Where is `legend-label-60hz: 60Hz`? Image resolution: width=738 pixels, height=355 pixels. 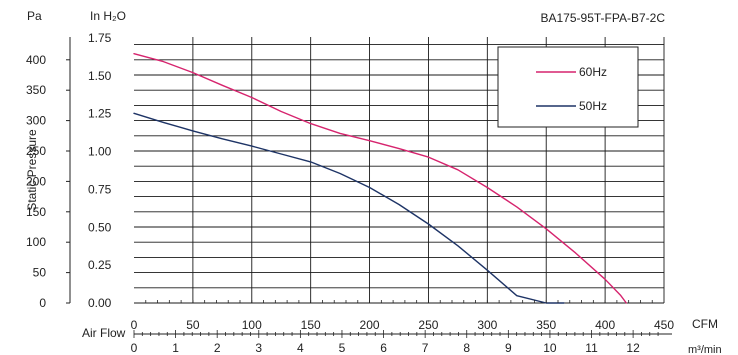 legend-label-60hz: 60Hz is located at coordinates (593, 72).